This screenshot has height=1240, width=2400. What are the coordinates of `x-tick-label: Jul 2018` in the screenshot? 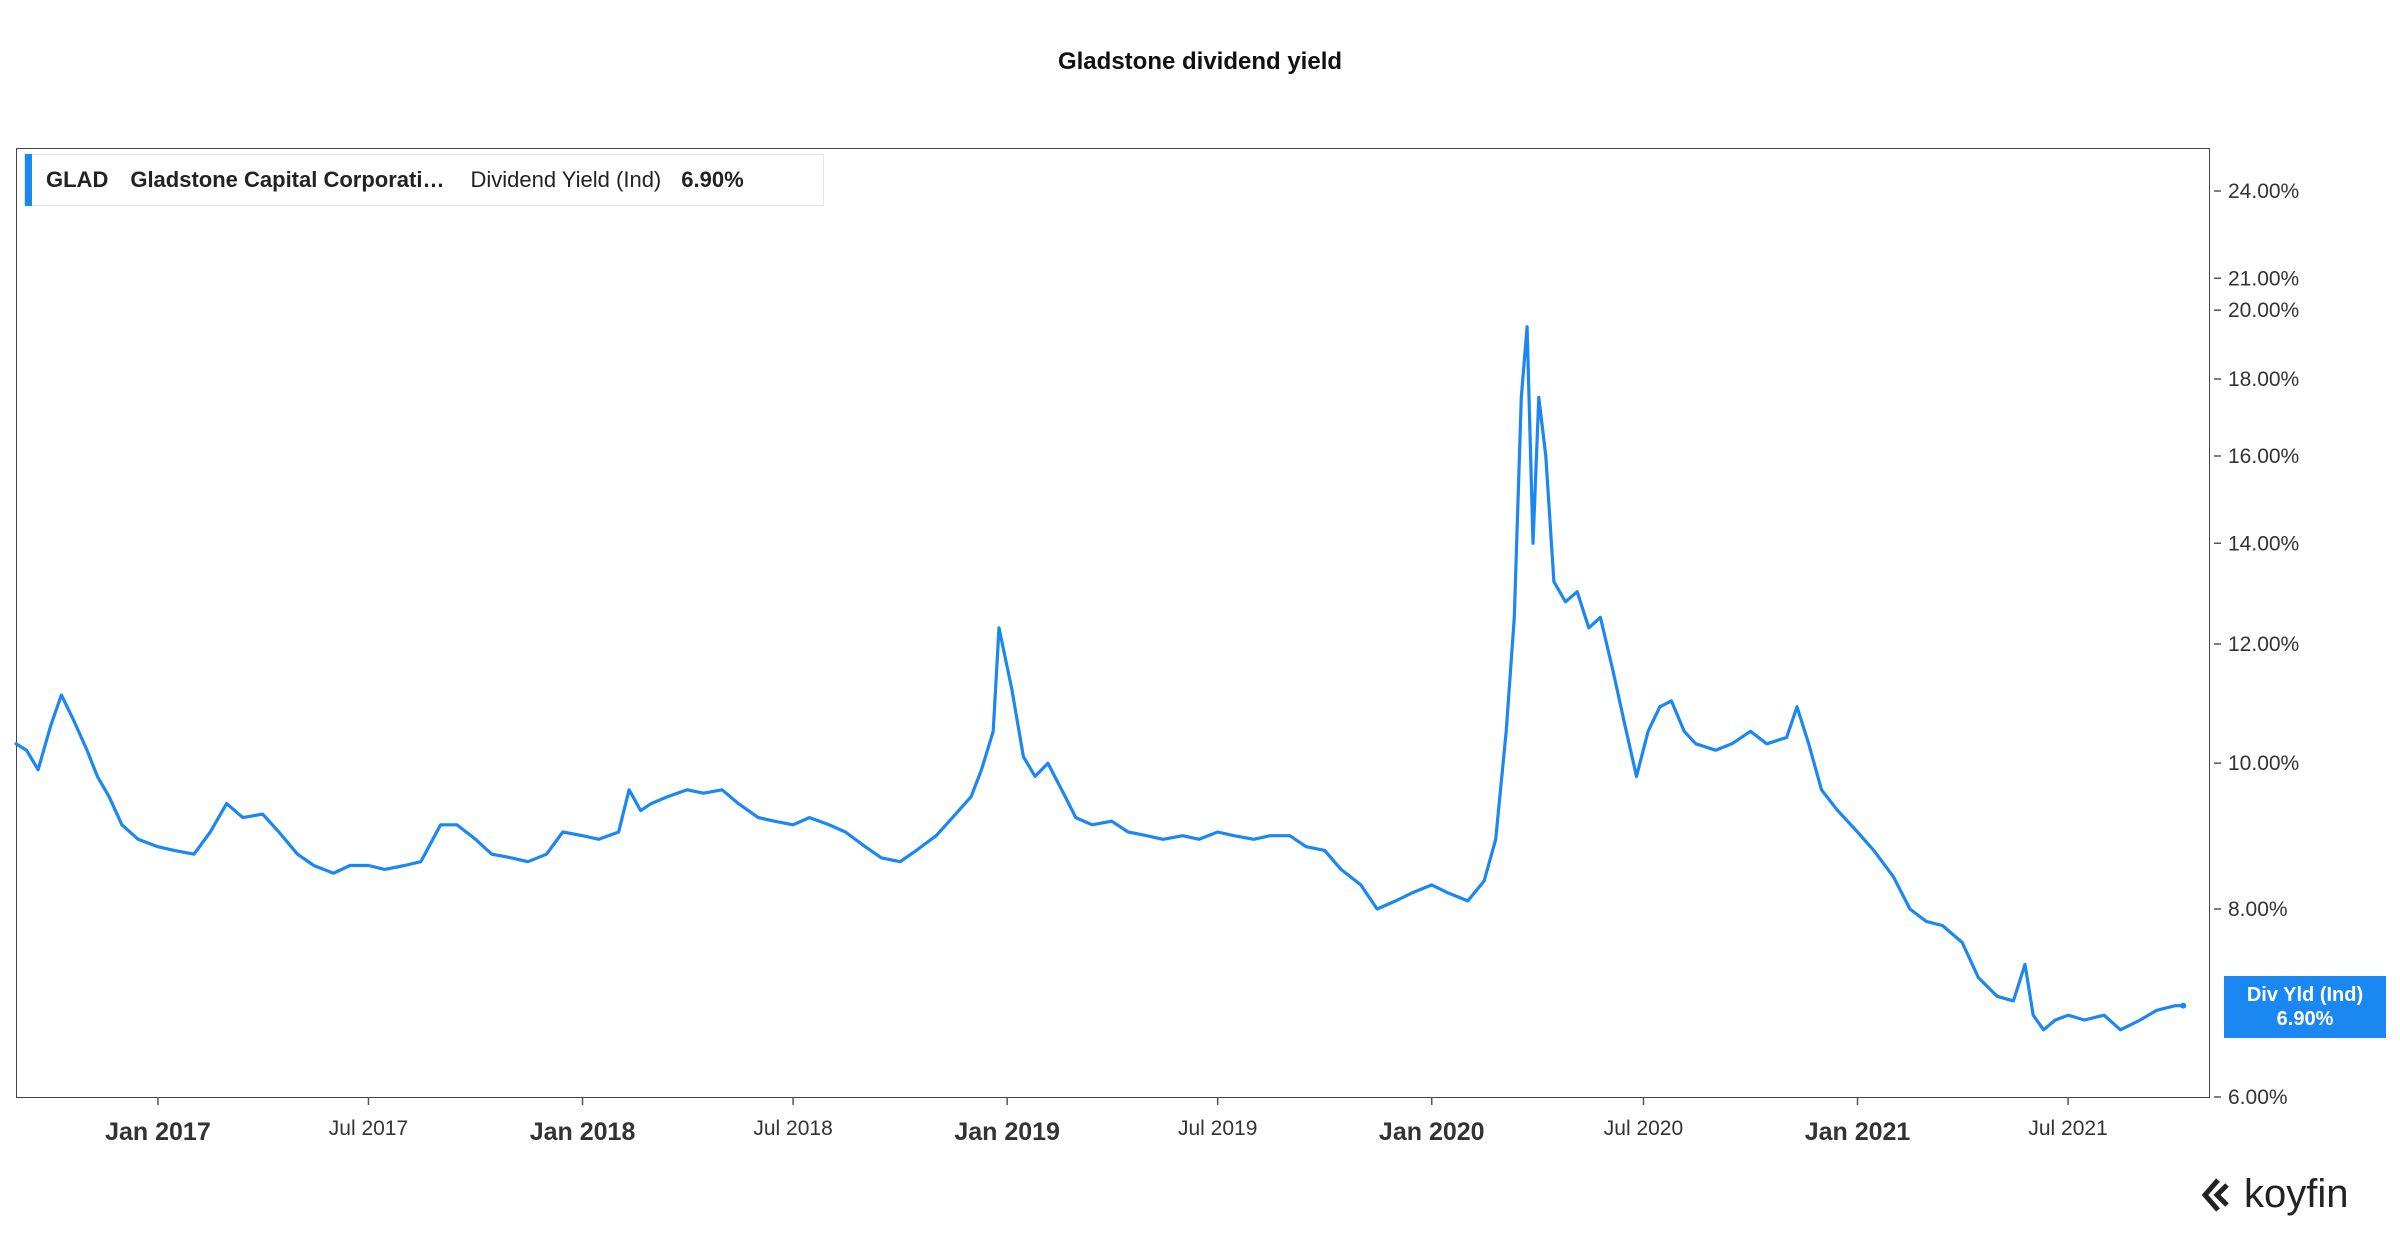 It's located at (792, 1128).